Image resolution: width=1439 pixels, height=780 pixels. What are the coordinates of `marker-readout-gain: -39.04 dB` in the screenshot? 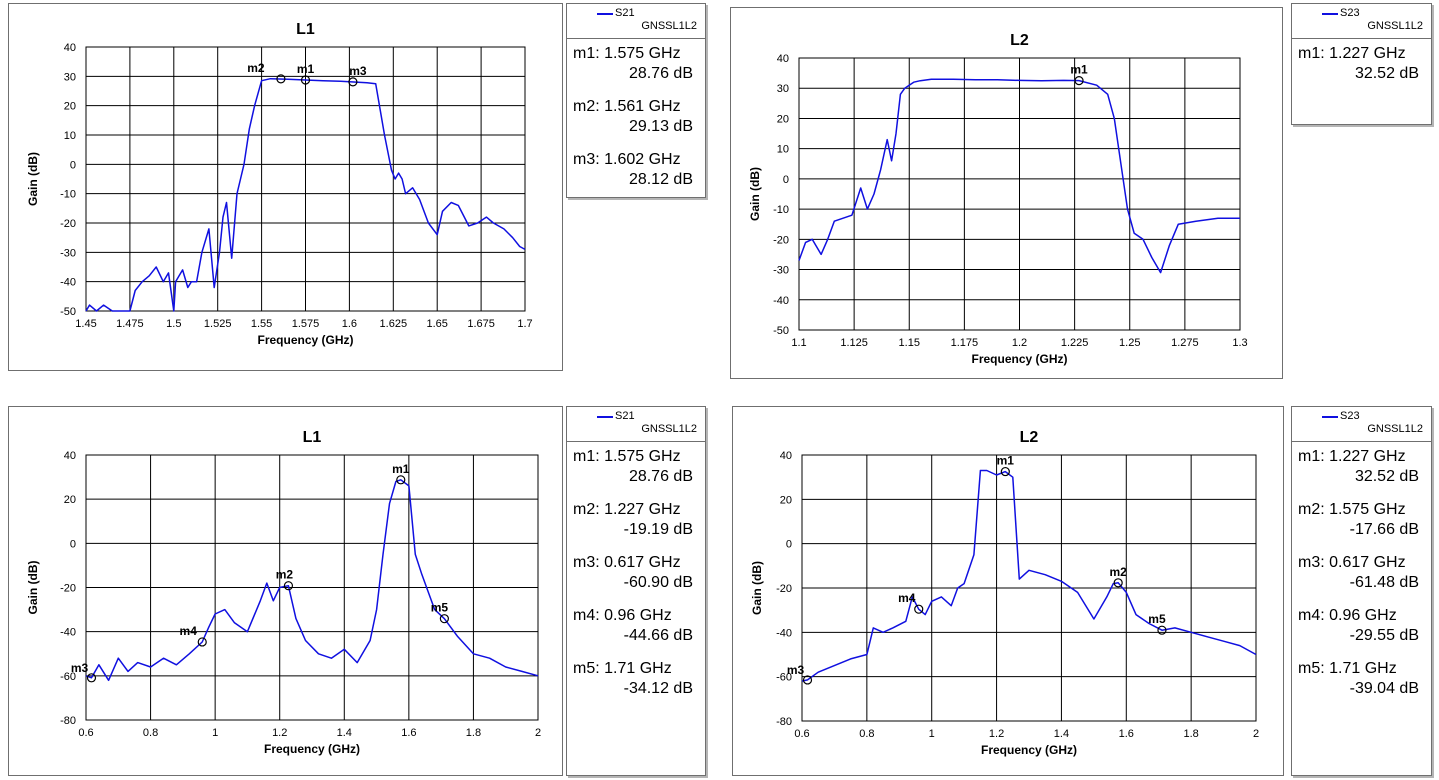 It's located at (1384, 688).